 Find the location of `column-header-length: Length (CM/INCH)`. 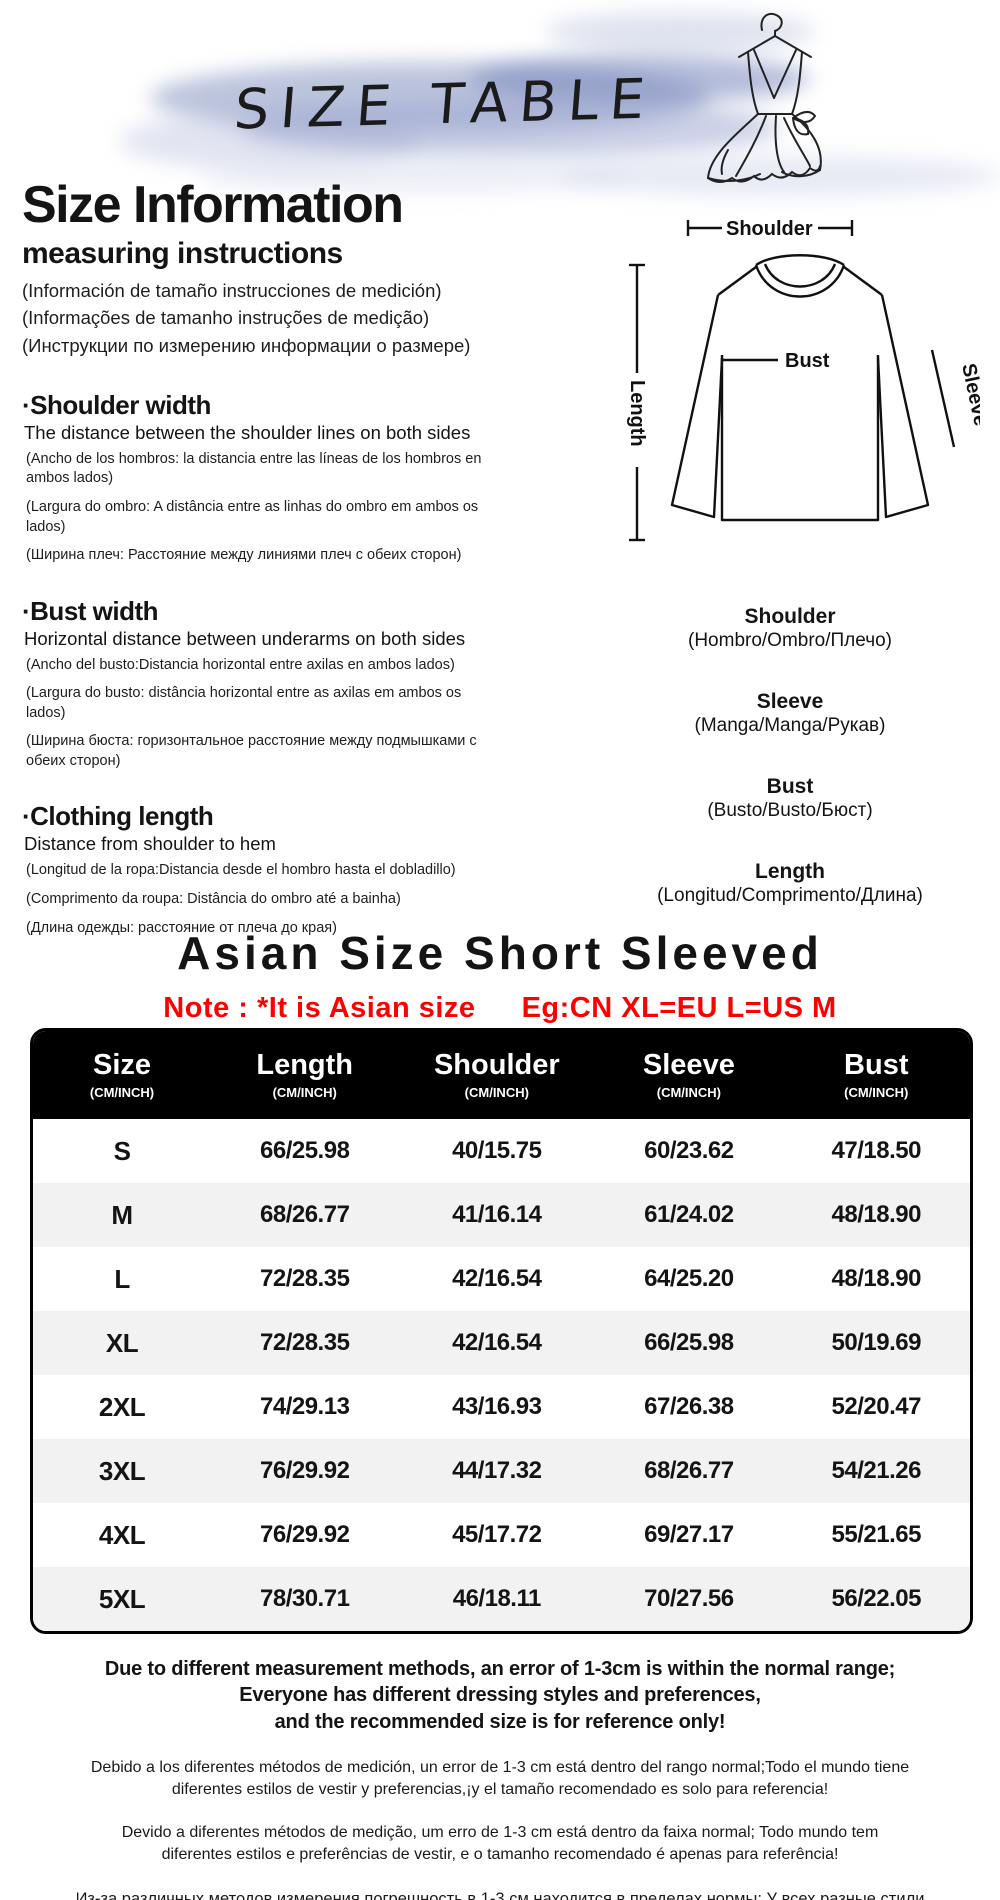

column-header-length: Length (CM/INCH) is located at coordinates (305, 1074).